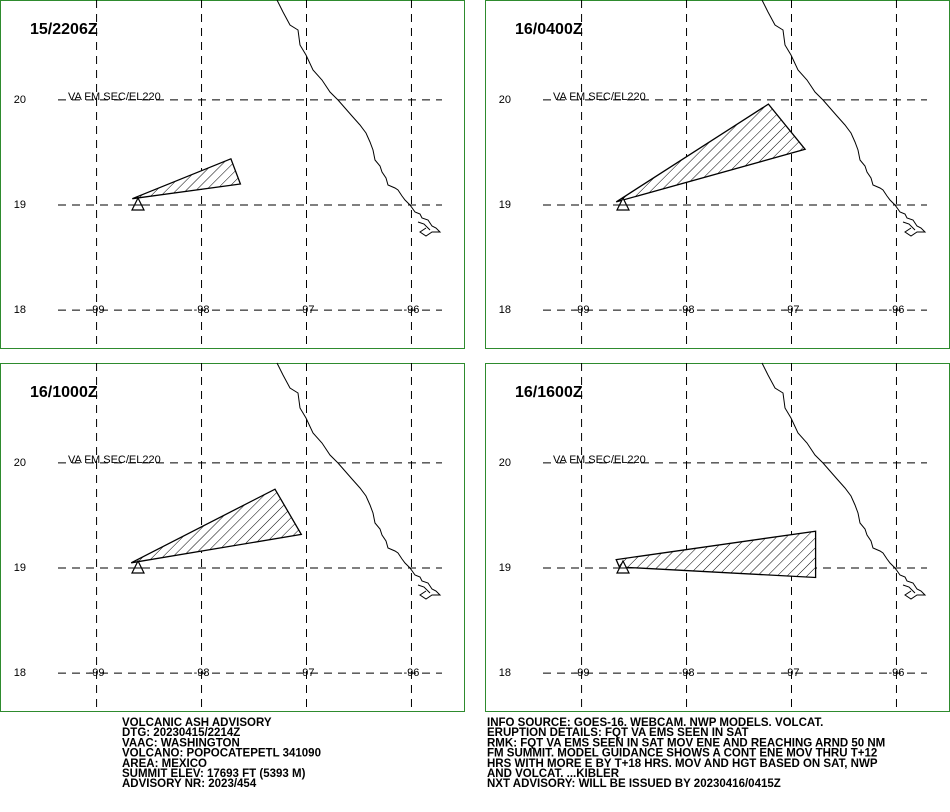  Describe the element at coordinates (553, 774) in the screenshot. I see `advisory-line: AND VOLCAT. ...KIBLER` at that location.